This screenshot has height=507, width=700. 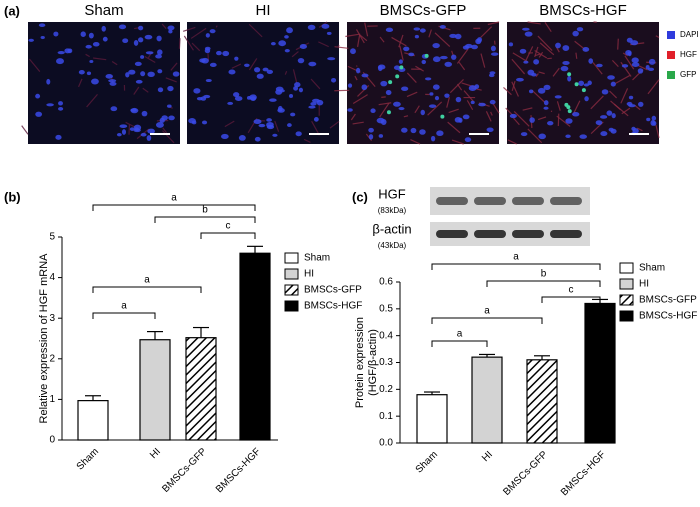 I want to click on y-tick-label: 0, so click(x=52, y=440).